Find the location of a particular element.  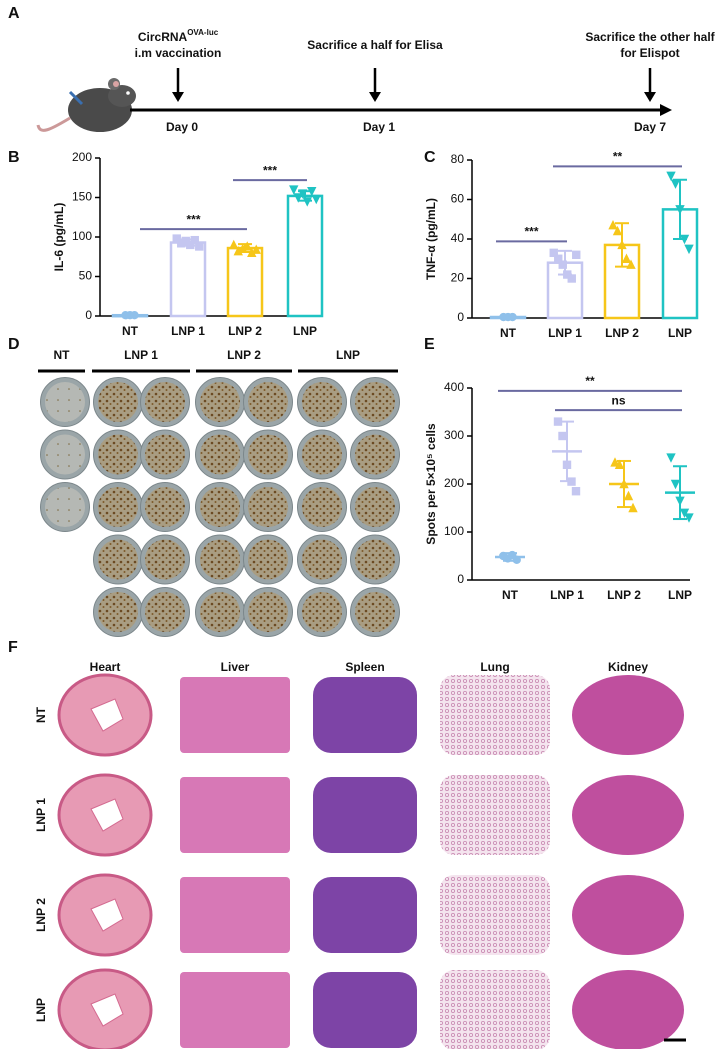

y-tick-label: 80 is located at coordinates (458, 159).